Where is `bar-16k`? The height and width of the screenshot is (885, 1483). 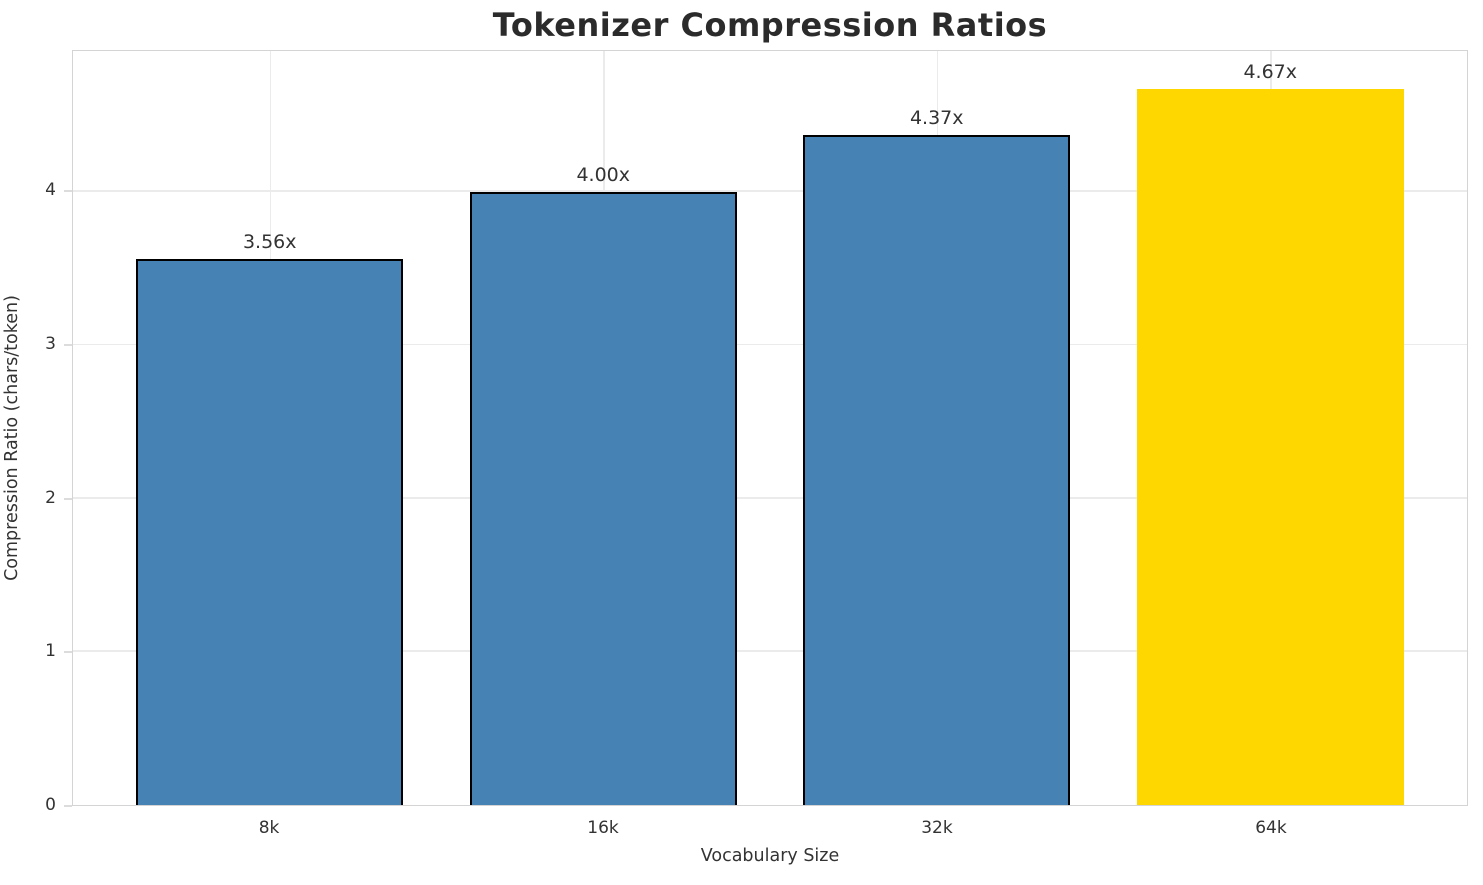
bar-16k is located at coordinates (603, 498).